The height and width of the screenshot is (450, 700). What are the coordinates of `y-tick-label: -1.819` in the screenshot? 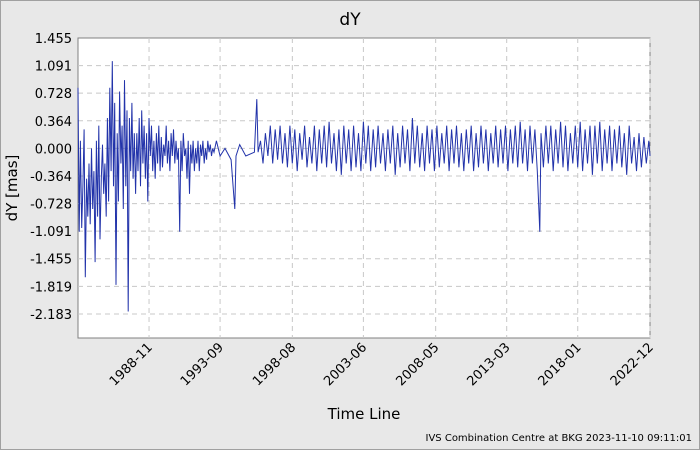 It's located at (51, 287).